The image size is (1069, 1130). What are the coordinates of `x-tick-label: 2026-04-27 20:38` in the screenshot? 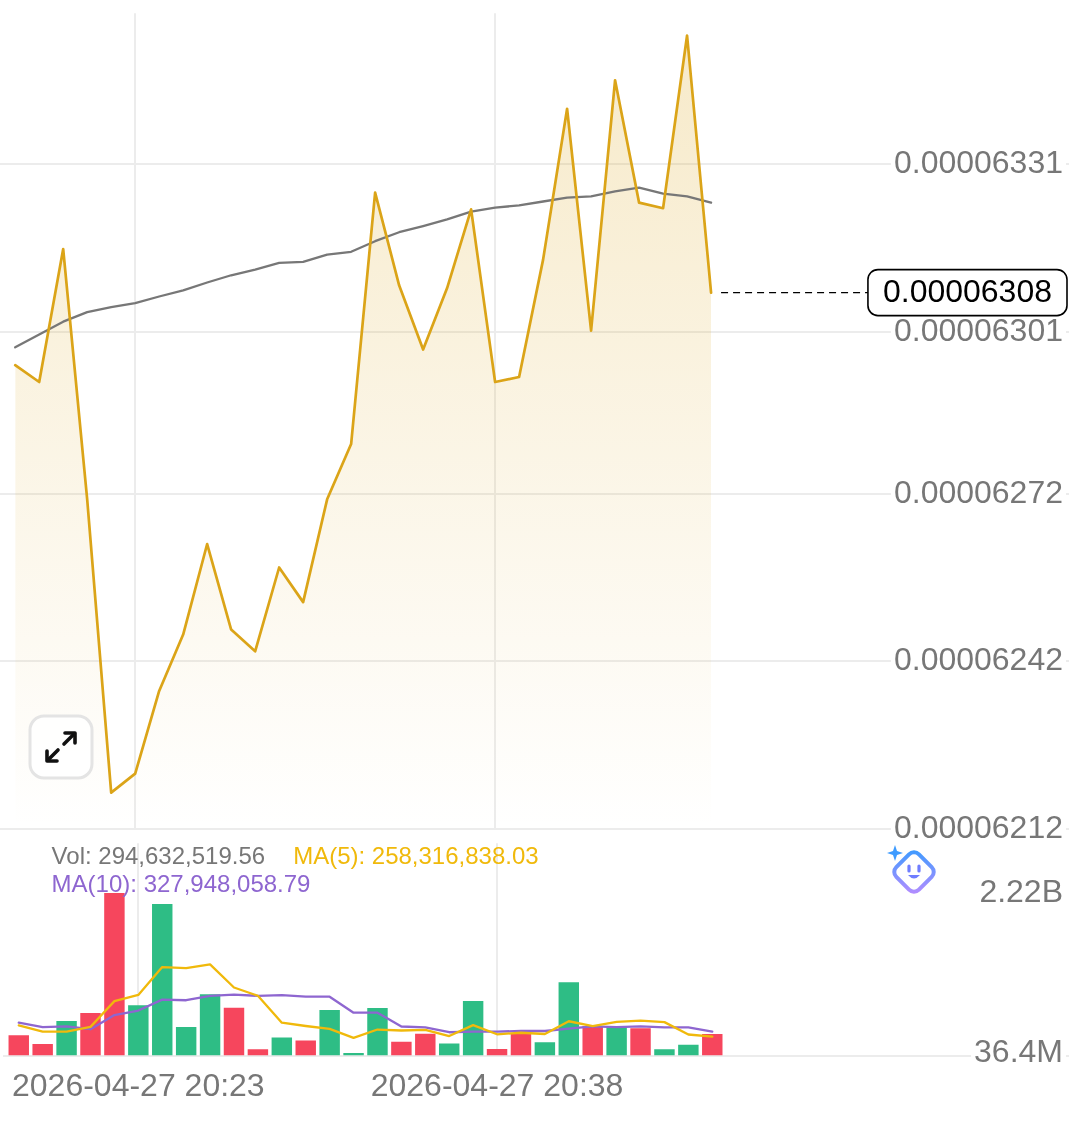 It's located at (497, 1084).